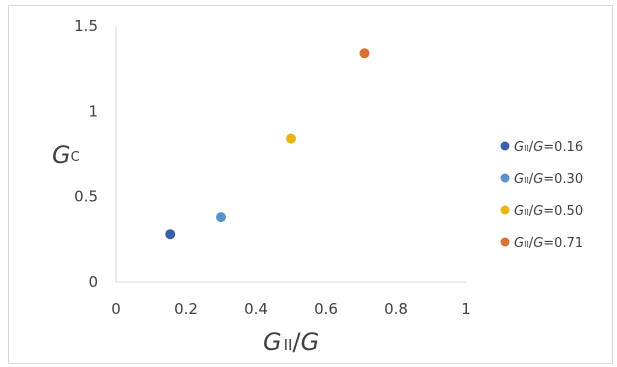 Image resolution: width=617 pixels, height=367 pixels. What do you see at coordinates (86, 154) in the screenshot?
I see `y-tick-labels: 0 0.5 1 1.5` at bounding box center [86, 154].